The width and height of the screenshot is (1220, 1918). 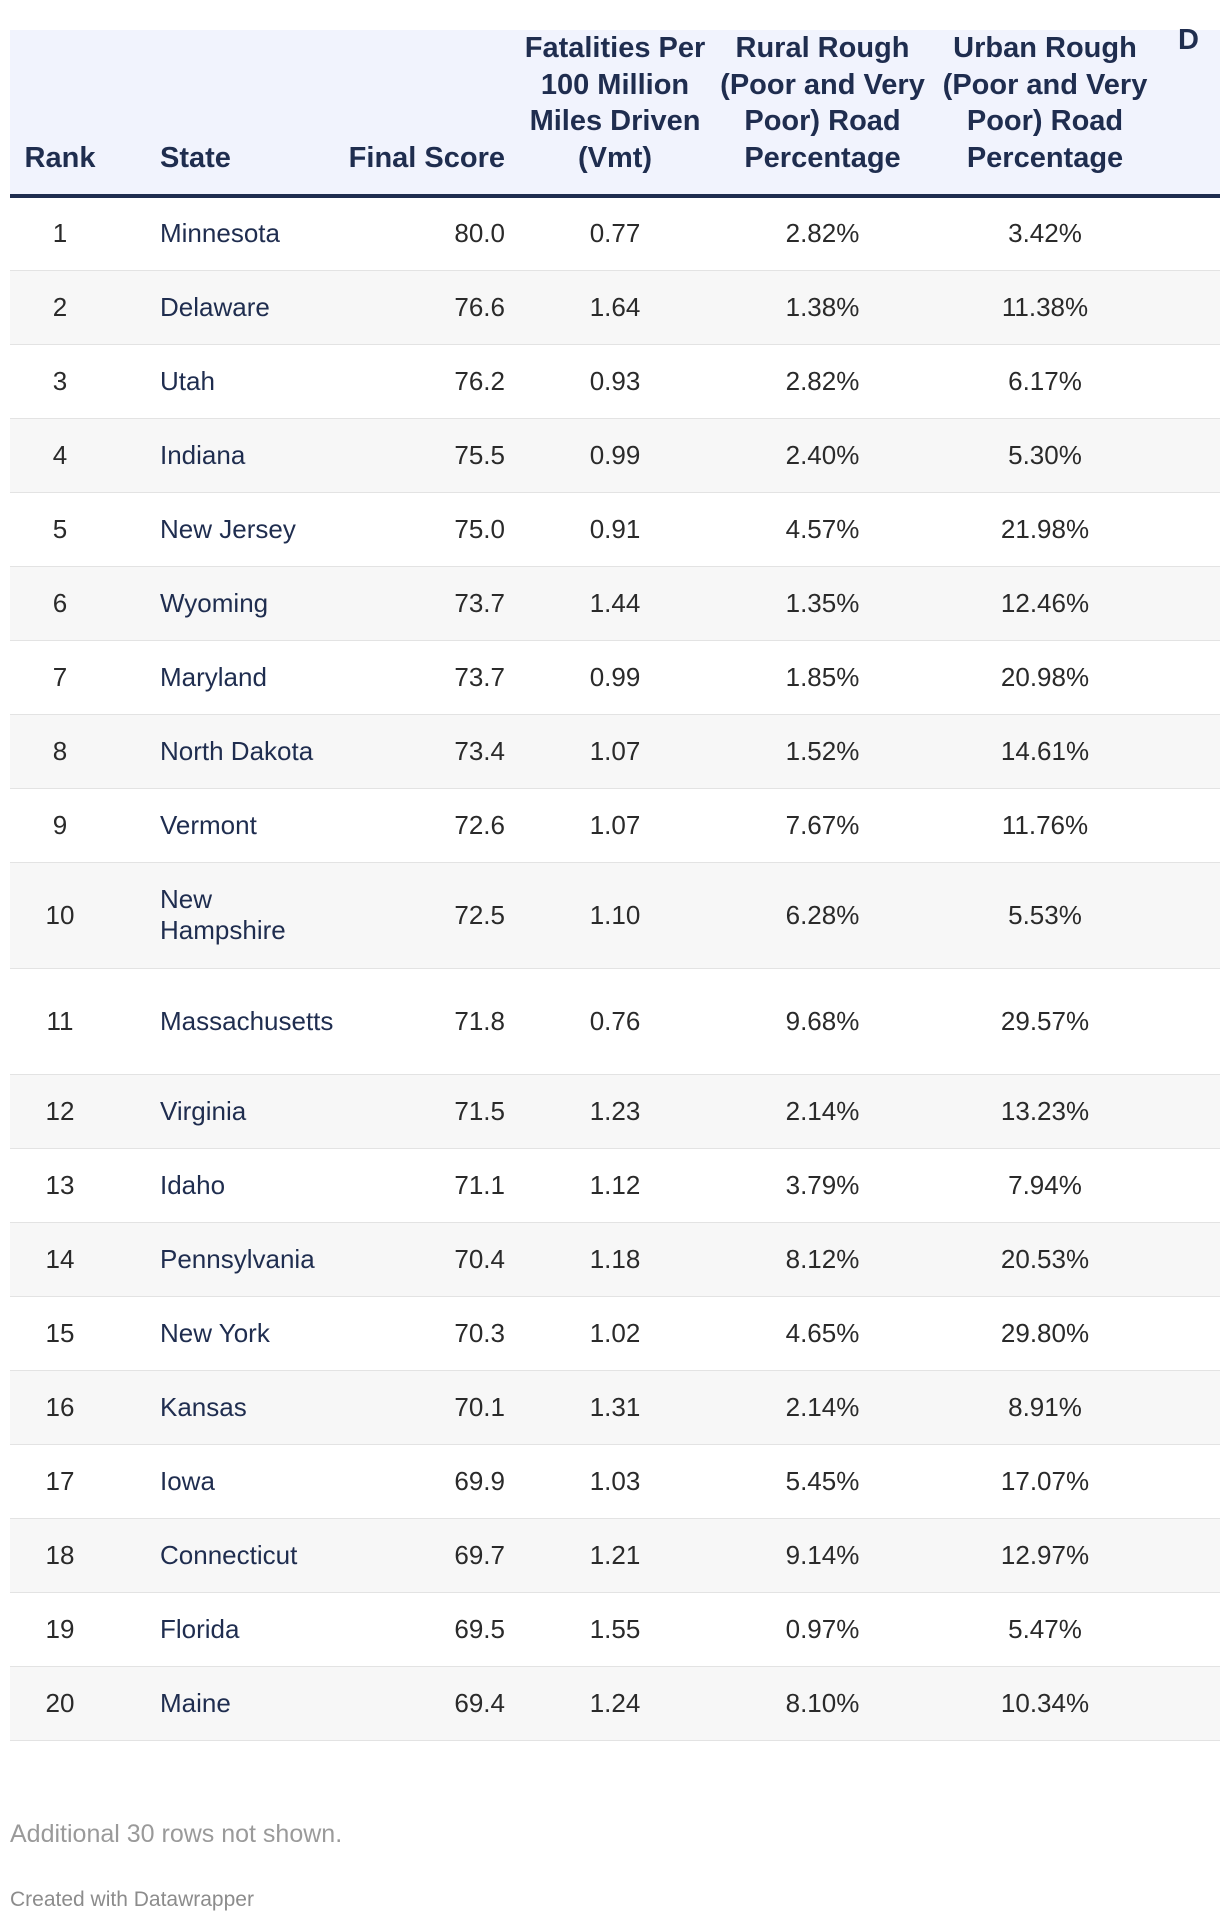 I want to click on cell-urban-rough: 6.17%, so click(x=1045, y=381).